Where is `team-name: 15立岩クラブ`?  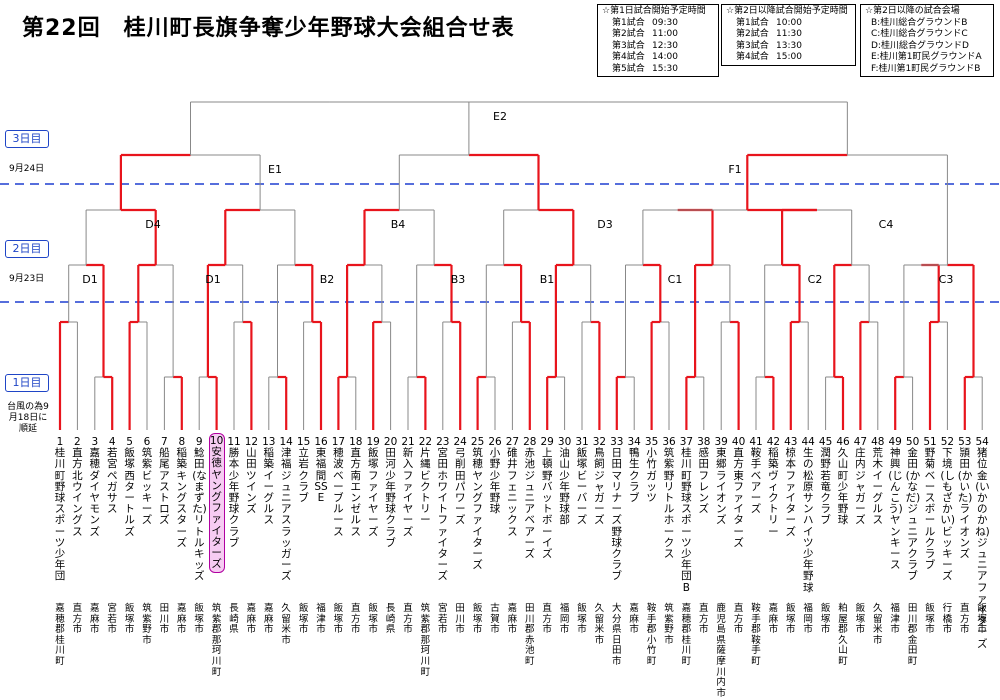
team-name: 15立岩クラブ is located at coordinates (303, 470).